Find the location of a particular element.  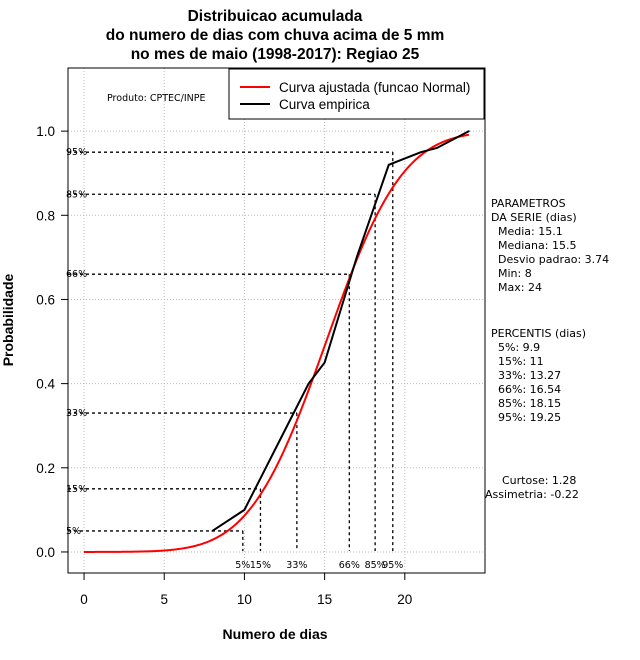

x-tick-label: 10 is located at coordinates (244, 599).